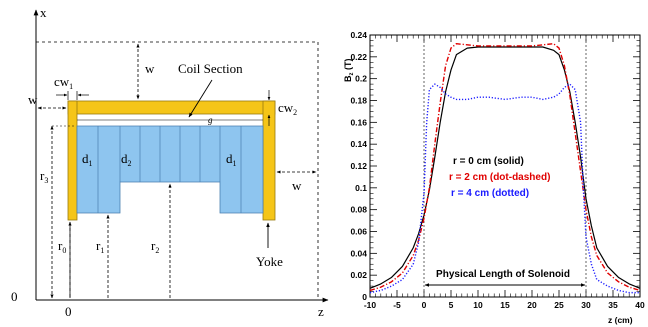 Image resolution: width=648 pixels, height=327 pixels. I want to click on coil-body, so click(170, 169).